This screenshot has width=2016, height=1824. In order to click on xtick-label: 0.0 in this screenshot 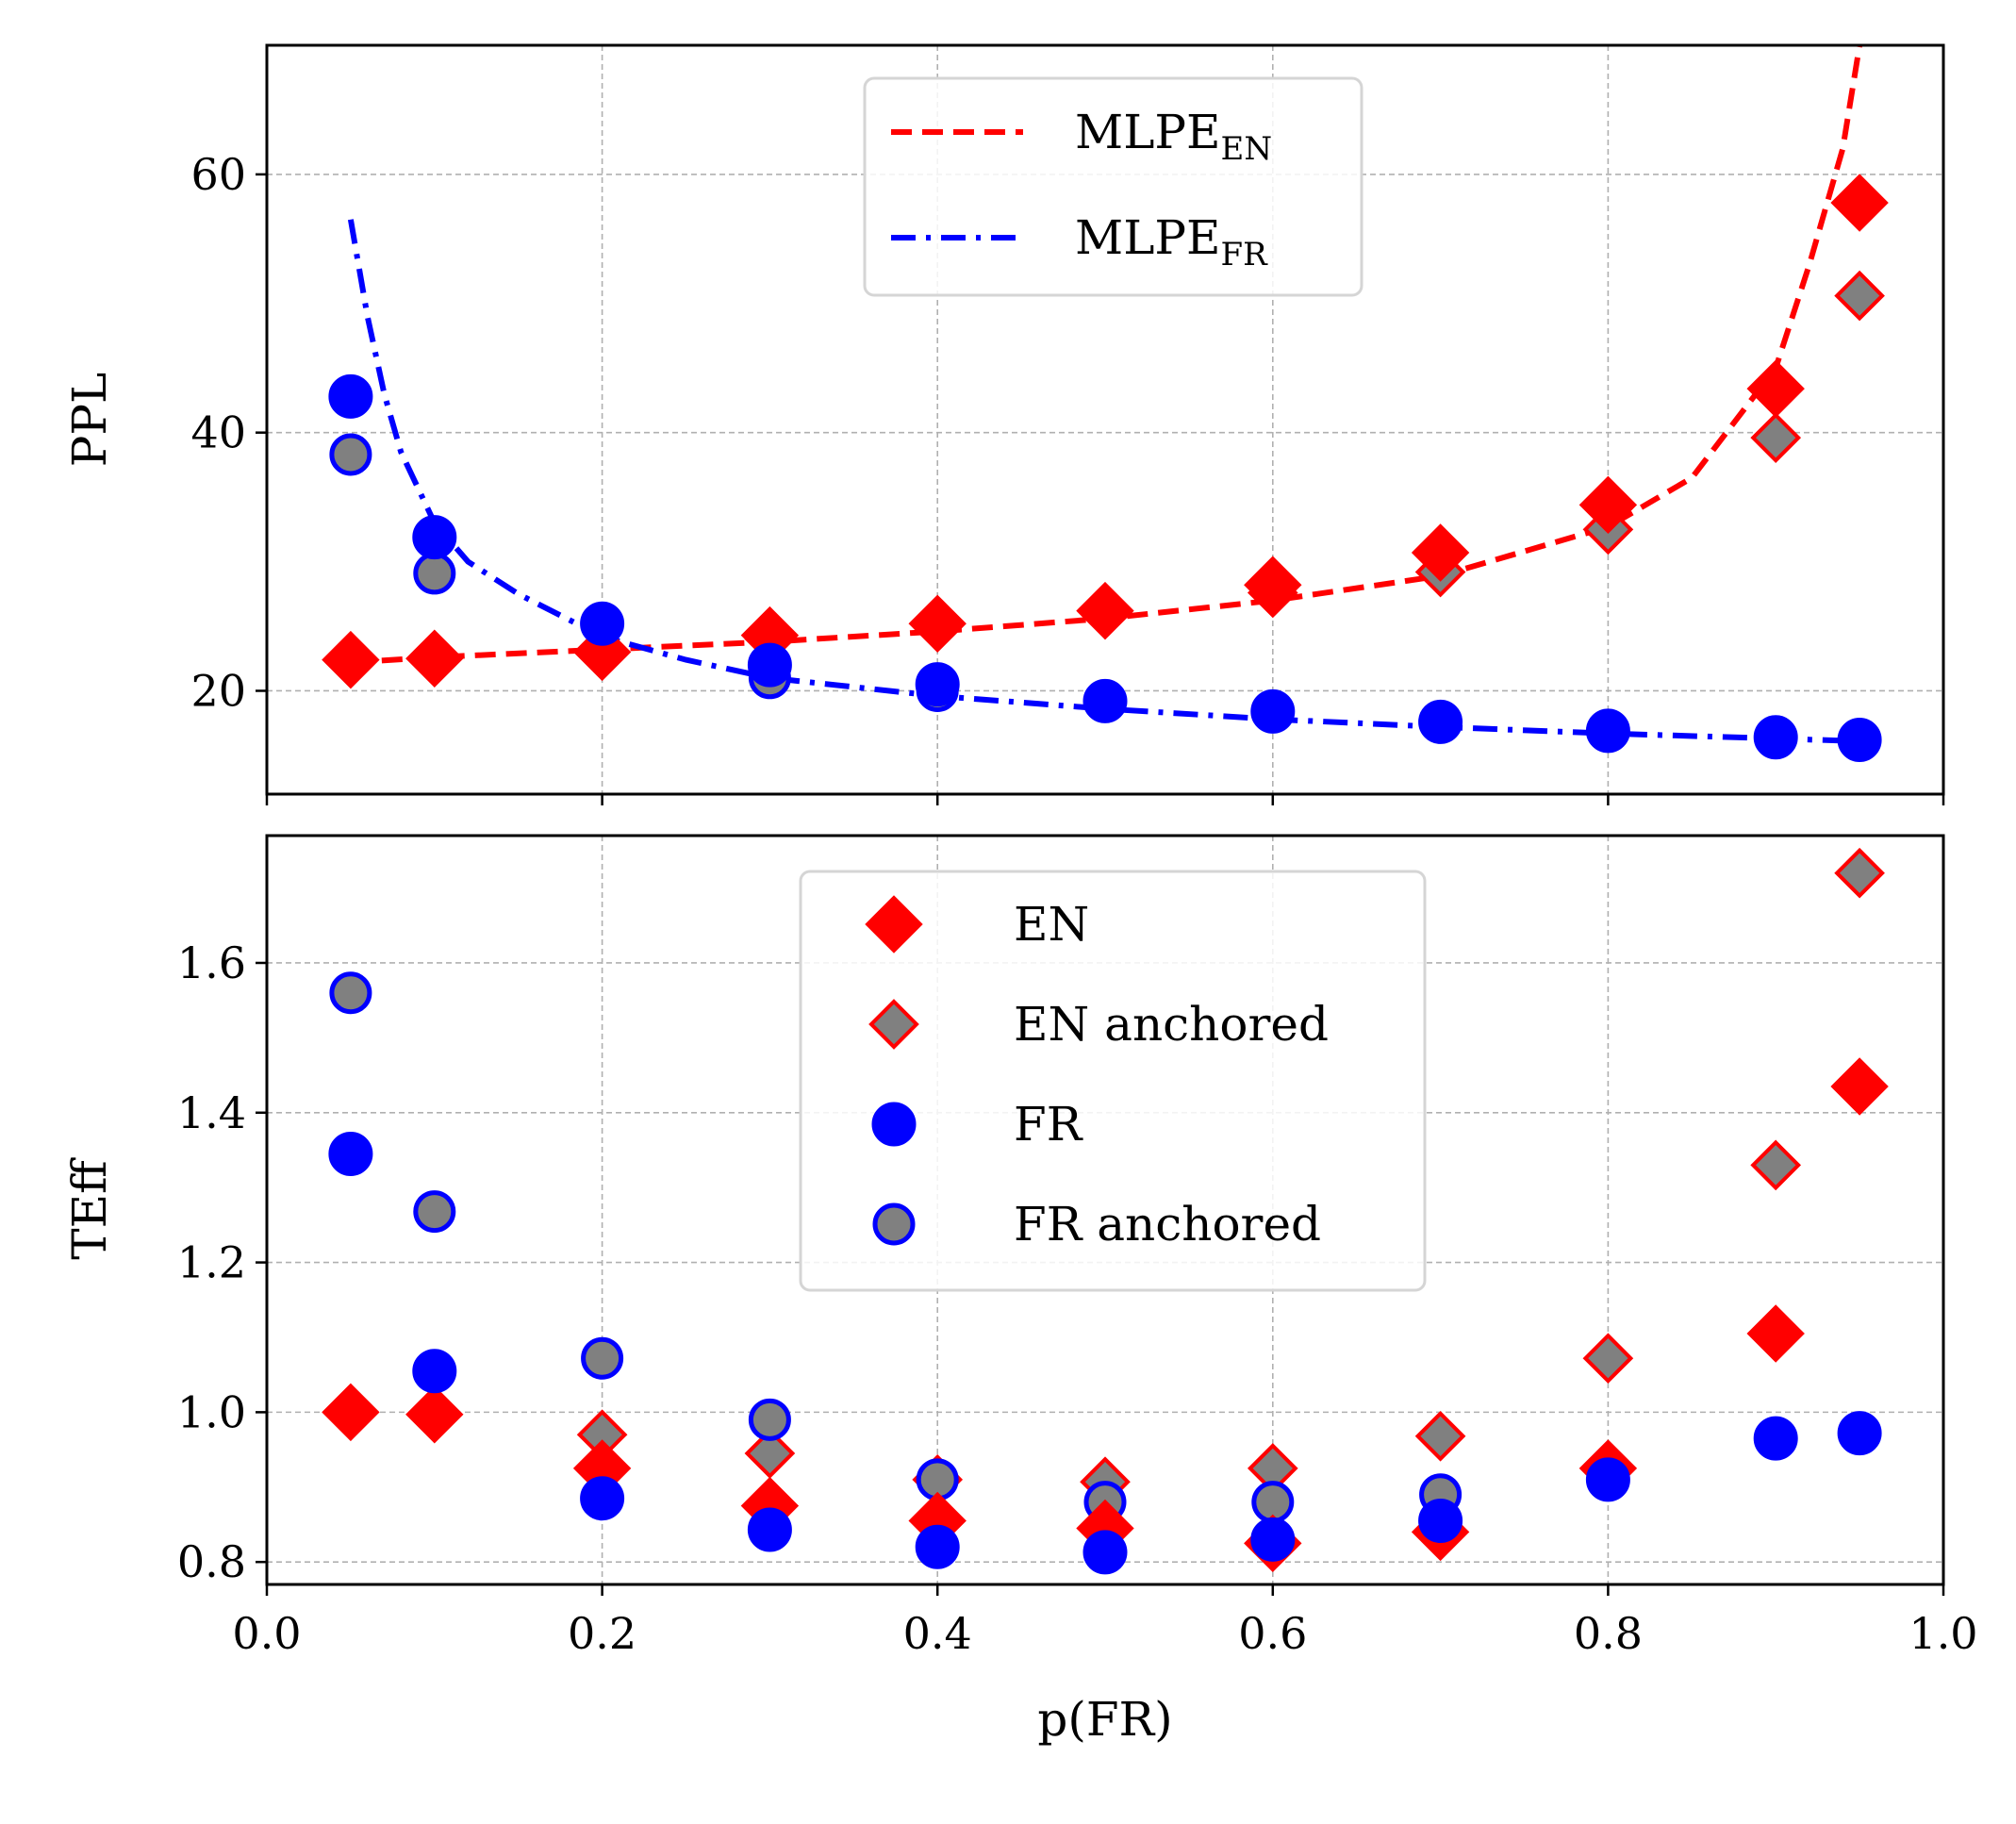, I will do `click(266, 1633)`.